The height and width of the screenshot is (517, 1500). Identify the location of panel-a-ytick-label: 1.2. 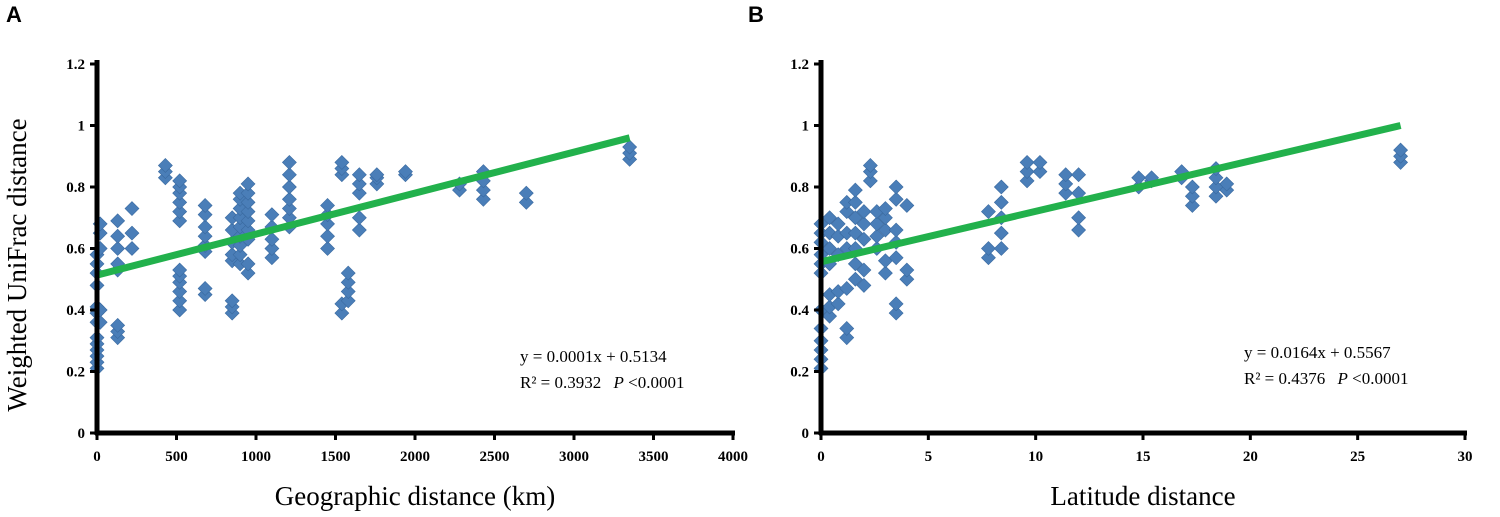
(75, 65).